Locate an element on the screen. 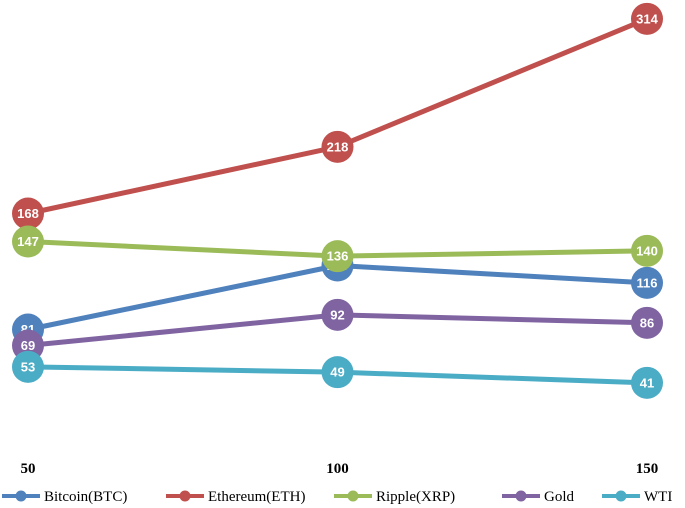 The image size is (685, 508). data-label: 147 is located at coordinates (28, 241).